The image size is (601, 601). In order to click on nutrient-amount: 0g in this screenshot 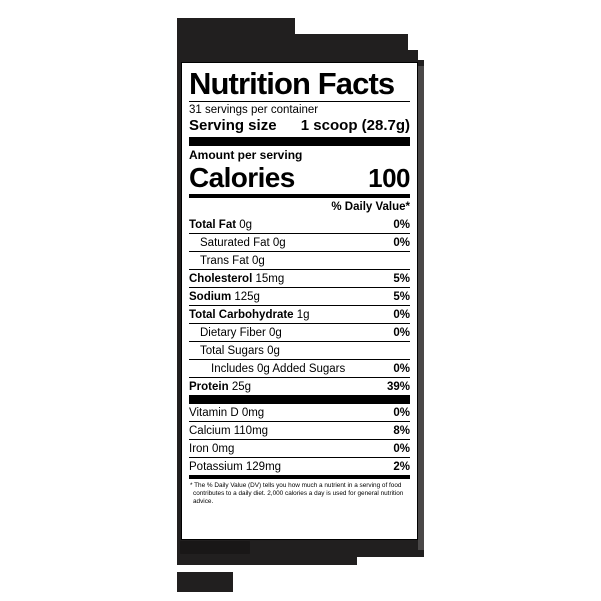, I will do `click(244, 224)`.